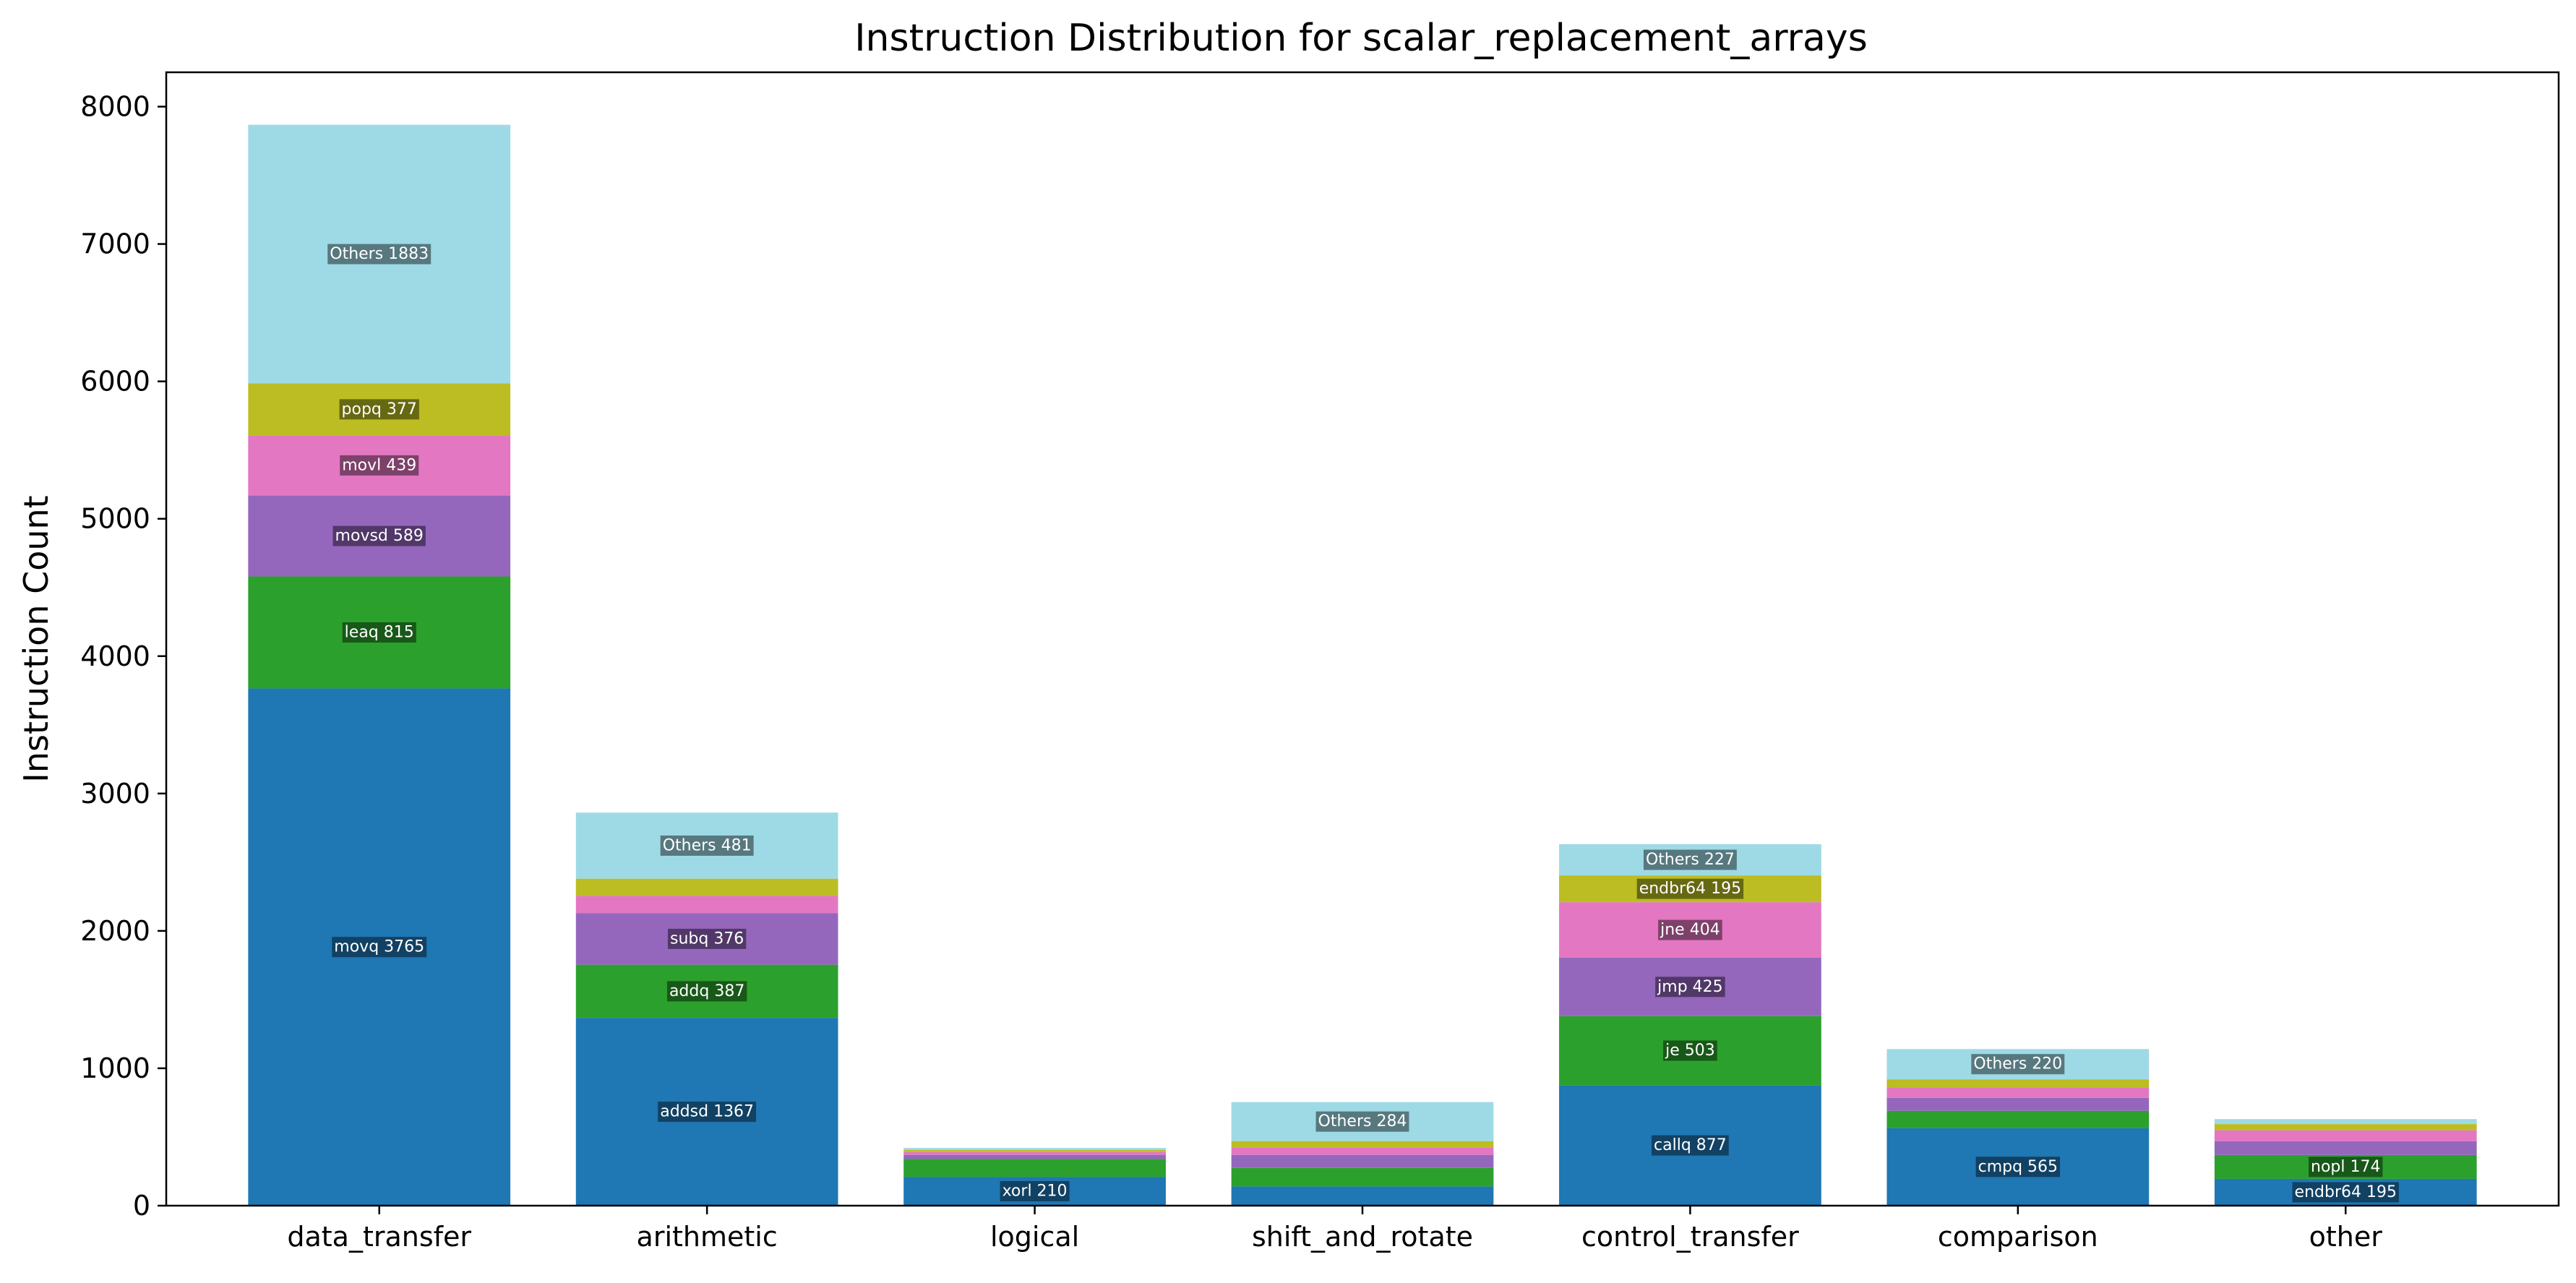 The height and width of the screenshot is (1283, 2576). I want to click on y-tick-label: 5000, so click(115, 519).